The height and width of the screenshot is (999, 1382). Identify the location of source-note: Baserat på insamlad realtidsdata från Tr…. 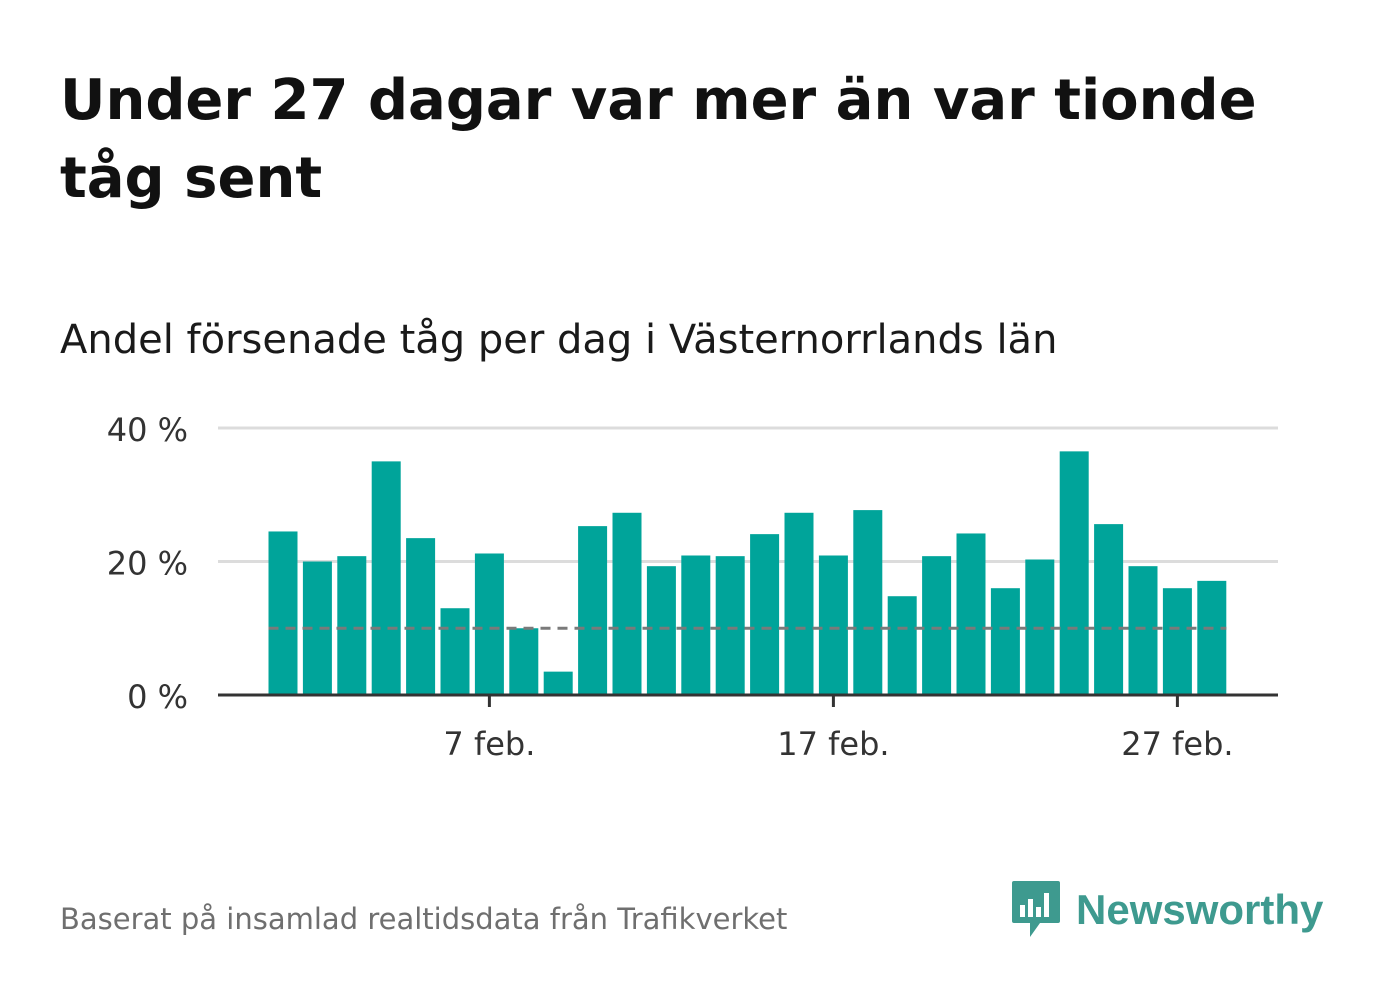
(424, 919).